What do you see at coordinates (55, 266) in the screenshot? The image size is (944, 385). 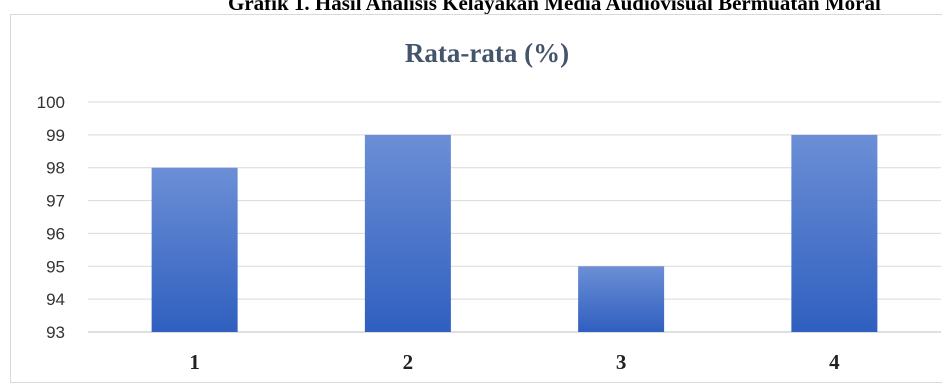 I see `y-tick-label: 95` at bounding box center [55, 266].